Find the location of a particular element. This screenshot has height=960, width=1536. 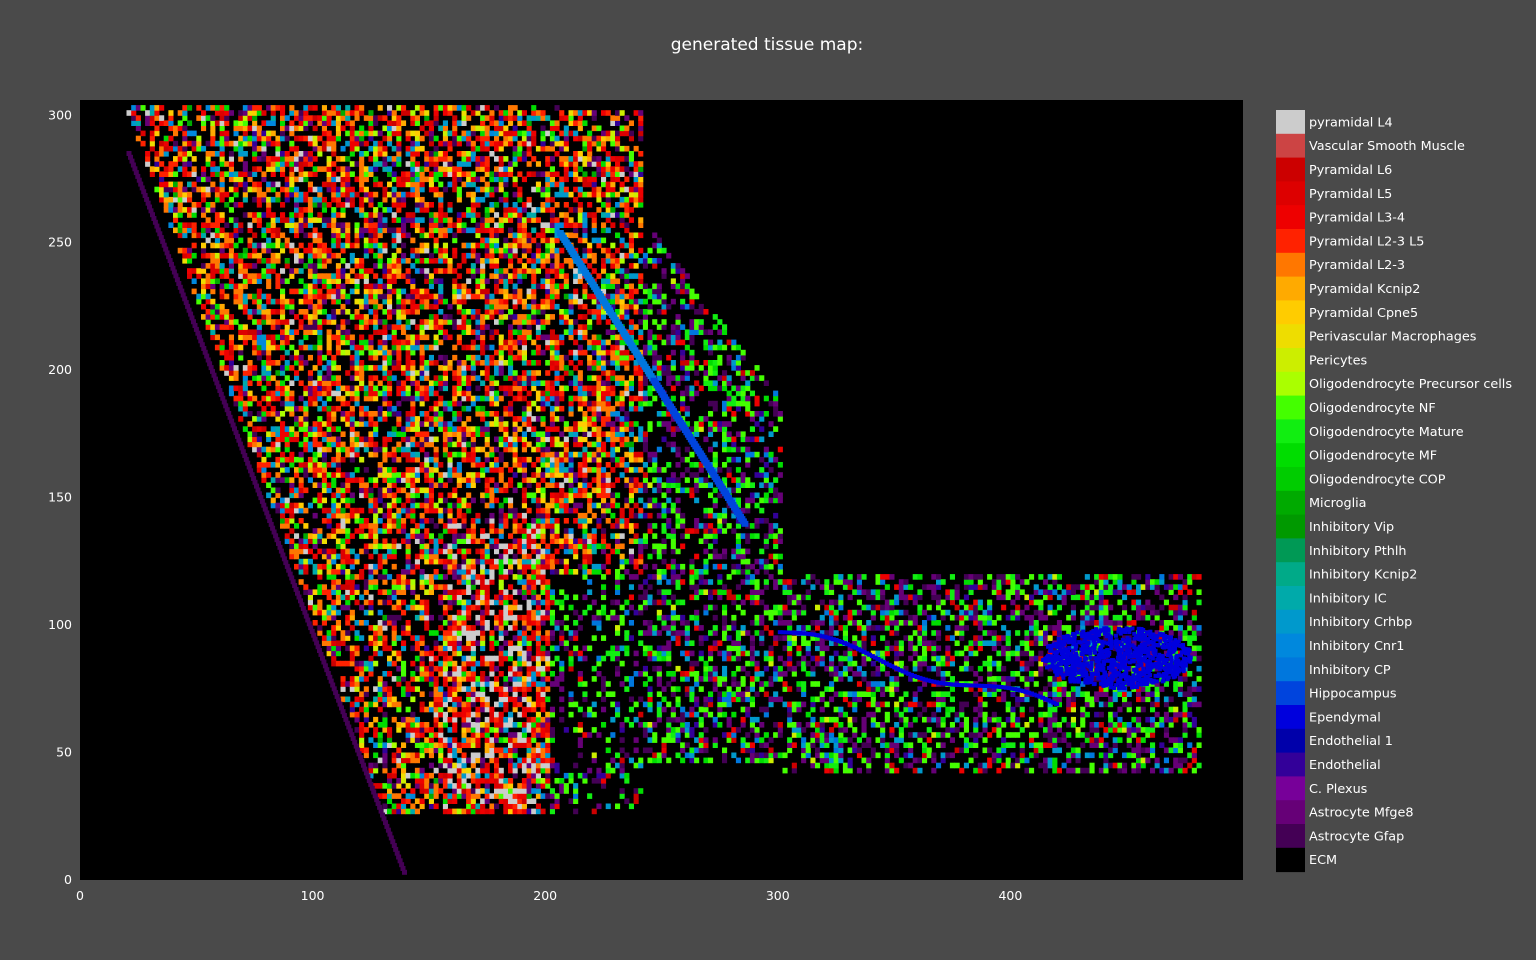

chart-title: generated tissue map: is located at coordinates (767, 45).